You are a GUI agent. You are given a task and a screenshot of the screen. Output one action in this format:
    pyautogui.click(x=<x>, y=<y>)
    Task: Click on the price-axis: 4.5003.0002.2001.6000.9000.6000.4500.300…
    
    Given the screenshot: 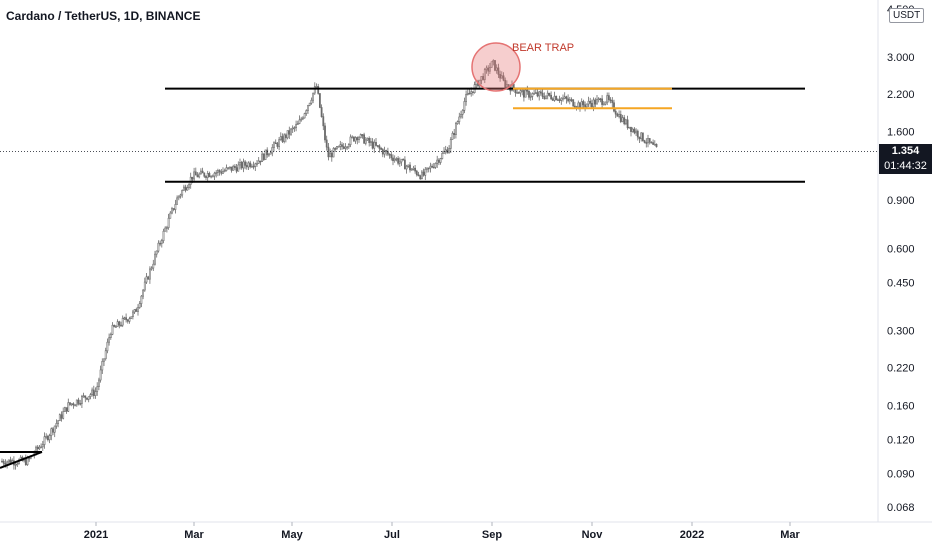 What is the action you would take?
    pyautogui.click(x=901, y=259)
    